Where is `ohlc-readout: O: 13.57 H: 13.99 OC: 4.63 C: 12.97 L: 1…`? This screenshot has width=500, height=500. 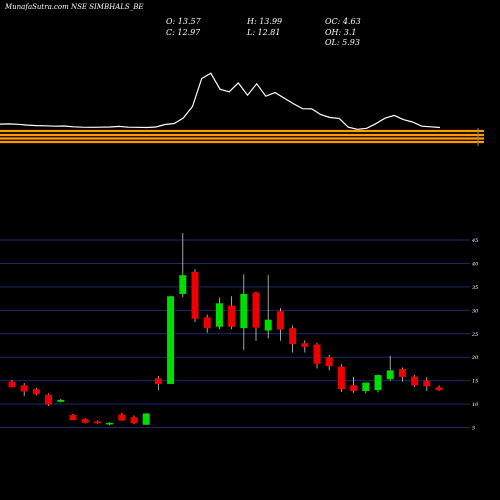 ohlc-readout: O: 13.57 H: 13.99 OC: 4.63 C: 12.97 L: 1… is located at coordinates (263, 32).